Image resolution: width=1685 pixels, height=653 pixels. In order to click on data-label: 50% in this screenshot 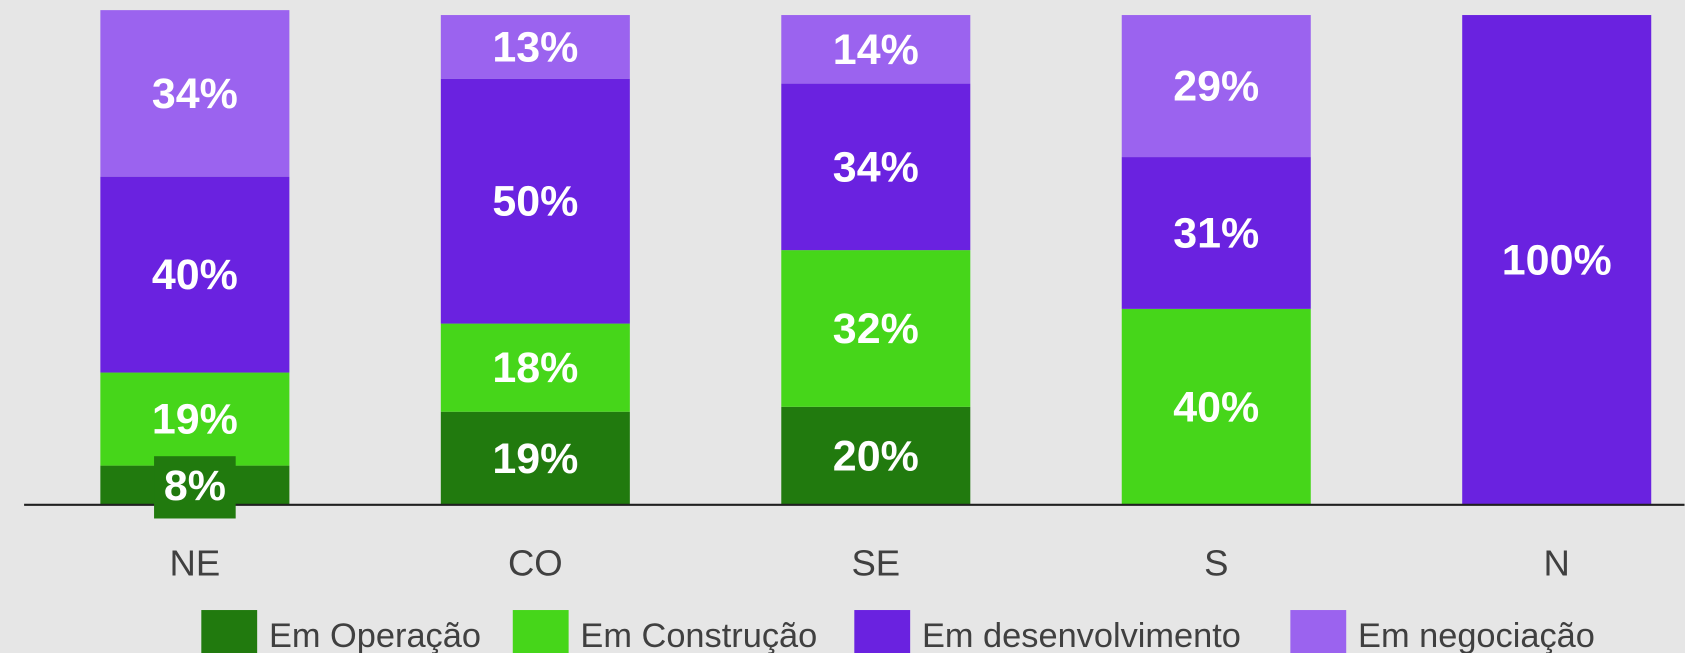, I will do `click(535, 202)`.